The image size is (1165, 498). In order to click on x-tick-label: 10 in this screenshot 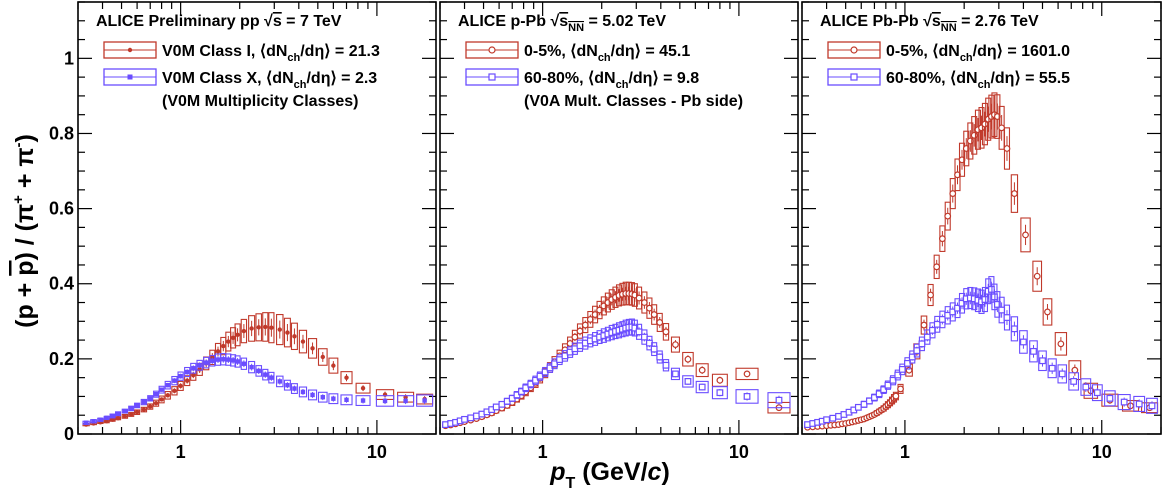, I will do `click(739, 452)`.